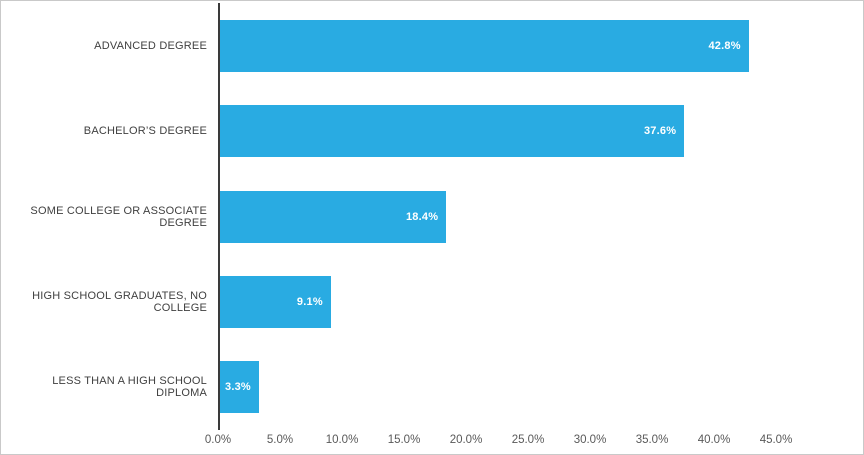 The image size is (864, 455). Describe the element at coordinates (514, 387) in the screenshot. I see `bar-track: 3.3%` at that location.